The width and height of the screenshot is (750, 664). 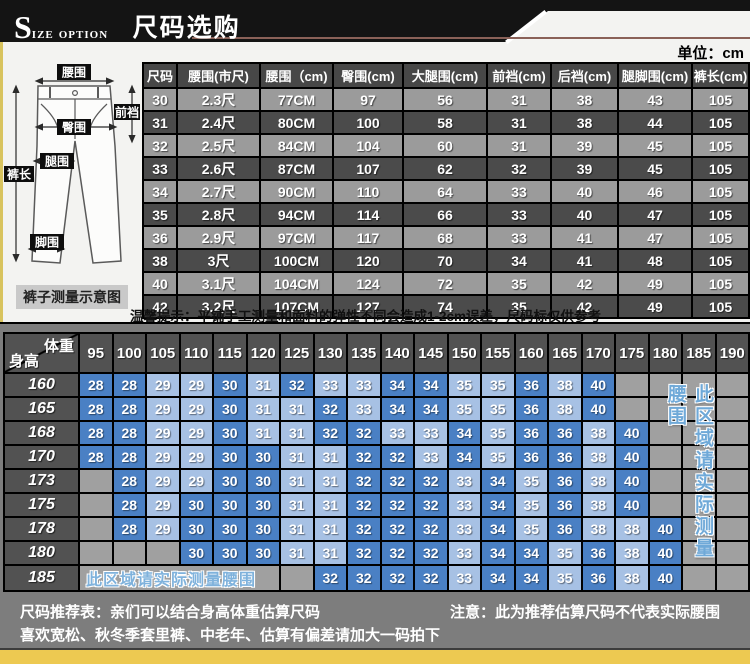 I want to click on weight-header: 125, so click(x=297, y=353).